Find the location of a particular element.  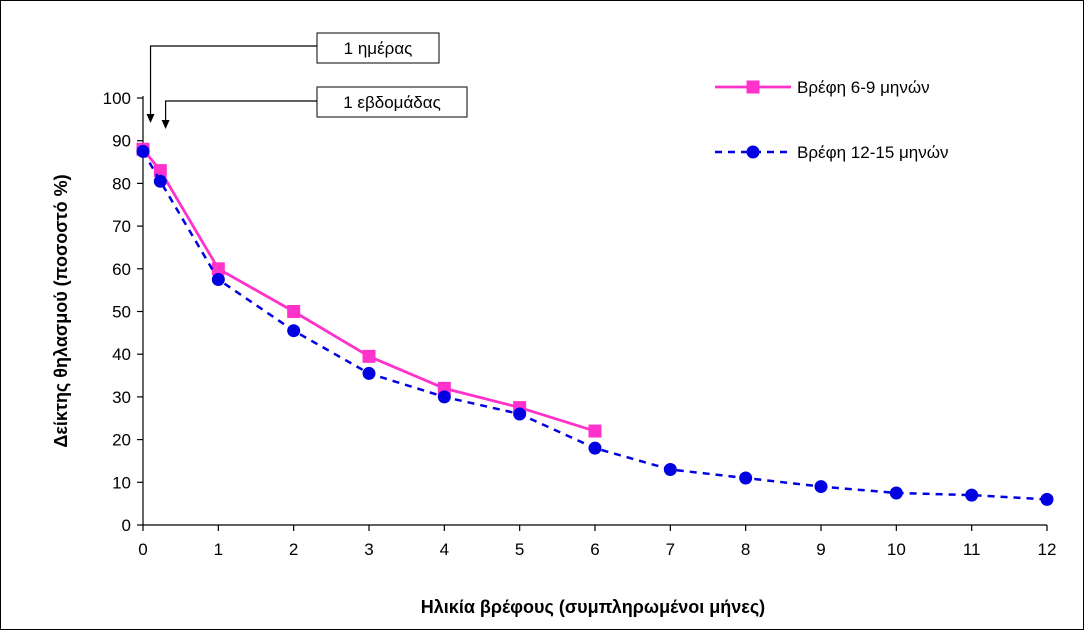

y-tick-labels: 0 10 20 30 40 50 60 70 80 90 100 is located at coordinates (117, 312).